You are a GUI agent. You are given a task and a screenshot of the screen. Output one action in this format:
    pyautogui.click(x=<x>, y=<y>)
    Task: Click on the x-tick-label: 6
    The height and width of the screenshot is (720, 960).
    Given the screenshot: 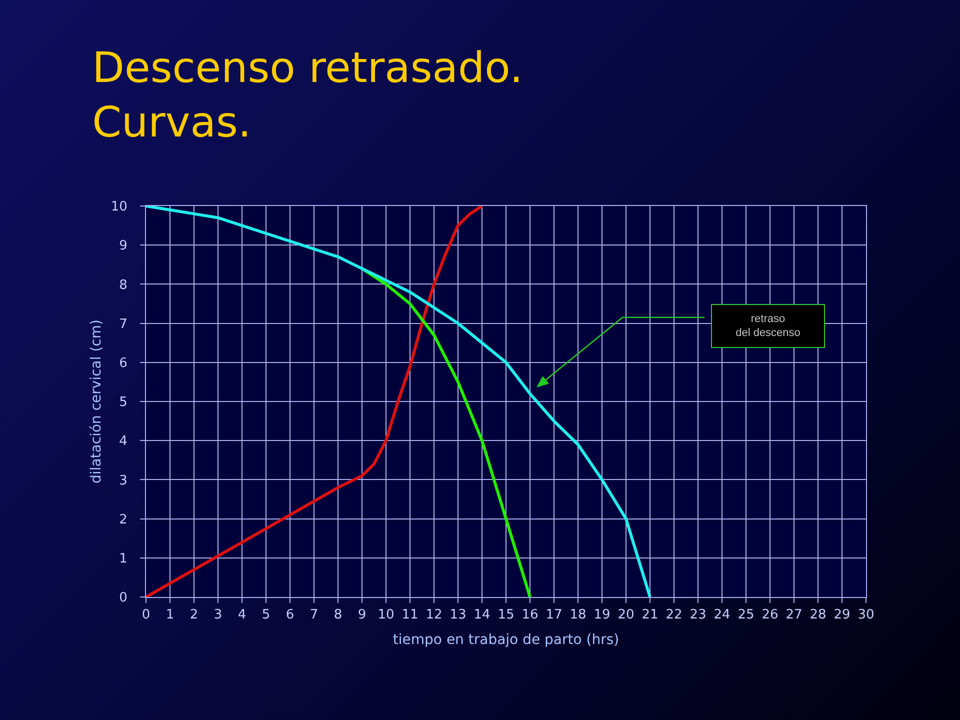 What is the action you would take?
    pyautogui.click(x=290, y=615)
    